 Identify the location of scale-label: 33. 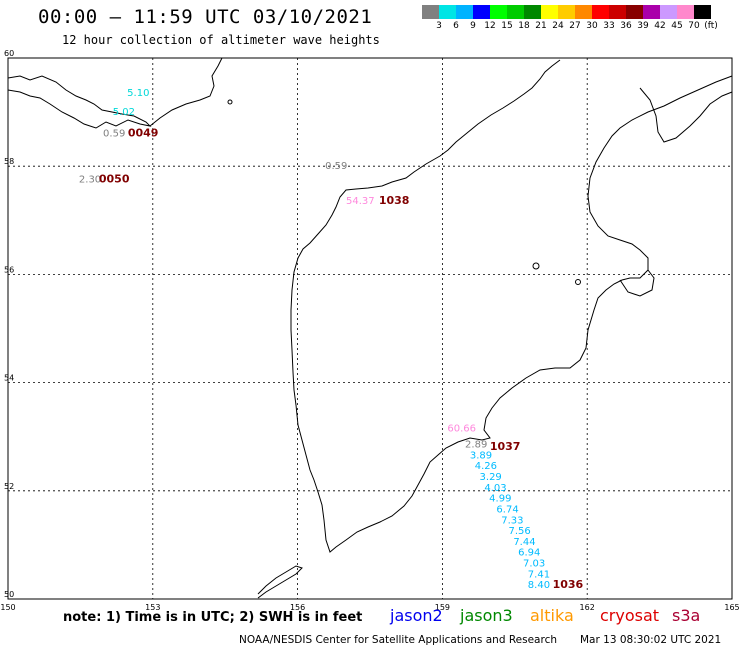
(609, 26).